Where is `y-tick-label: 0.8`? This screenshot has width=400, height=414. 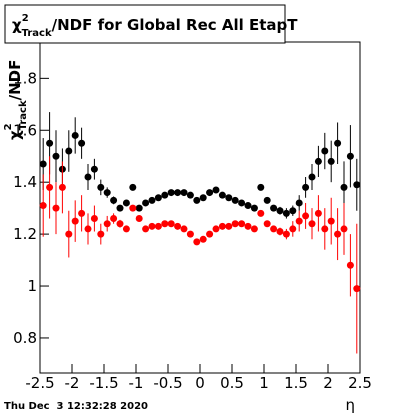
y-tick-label: 0.8 is located at coordinates (25, 338).